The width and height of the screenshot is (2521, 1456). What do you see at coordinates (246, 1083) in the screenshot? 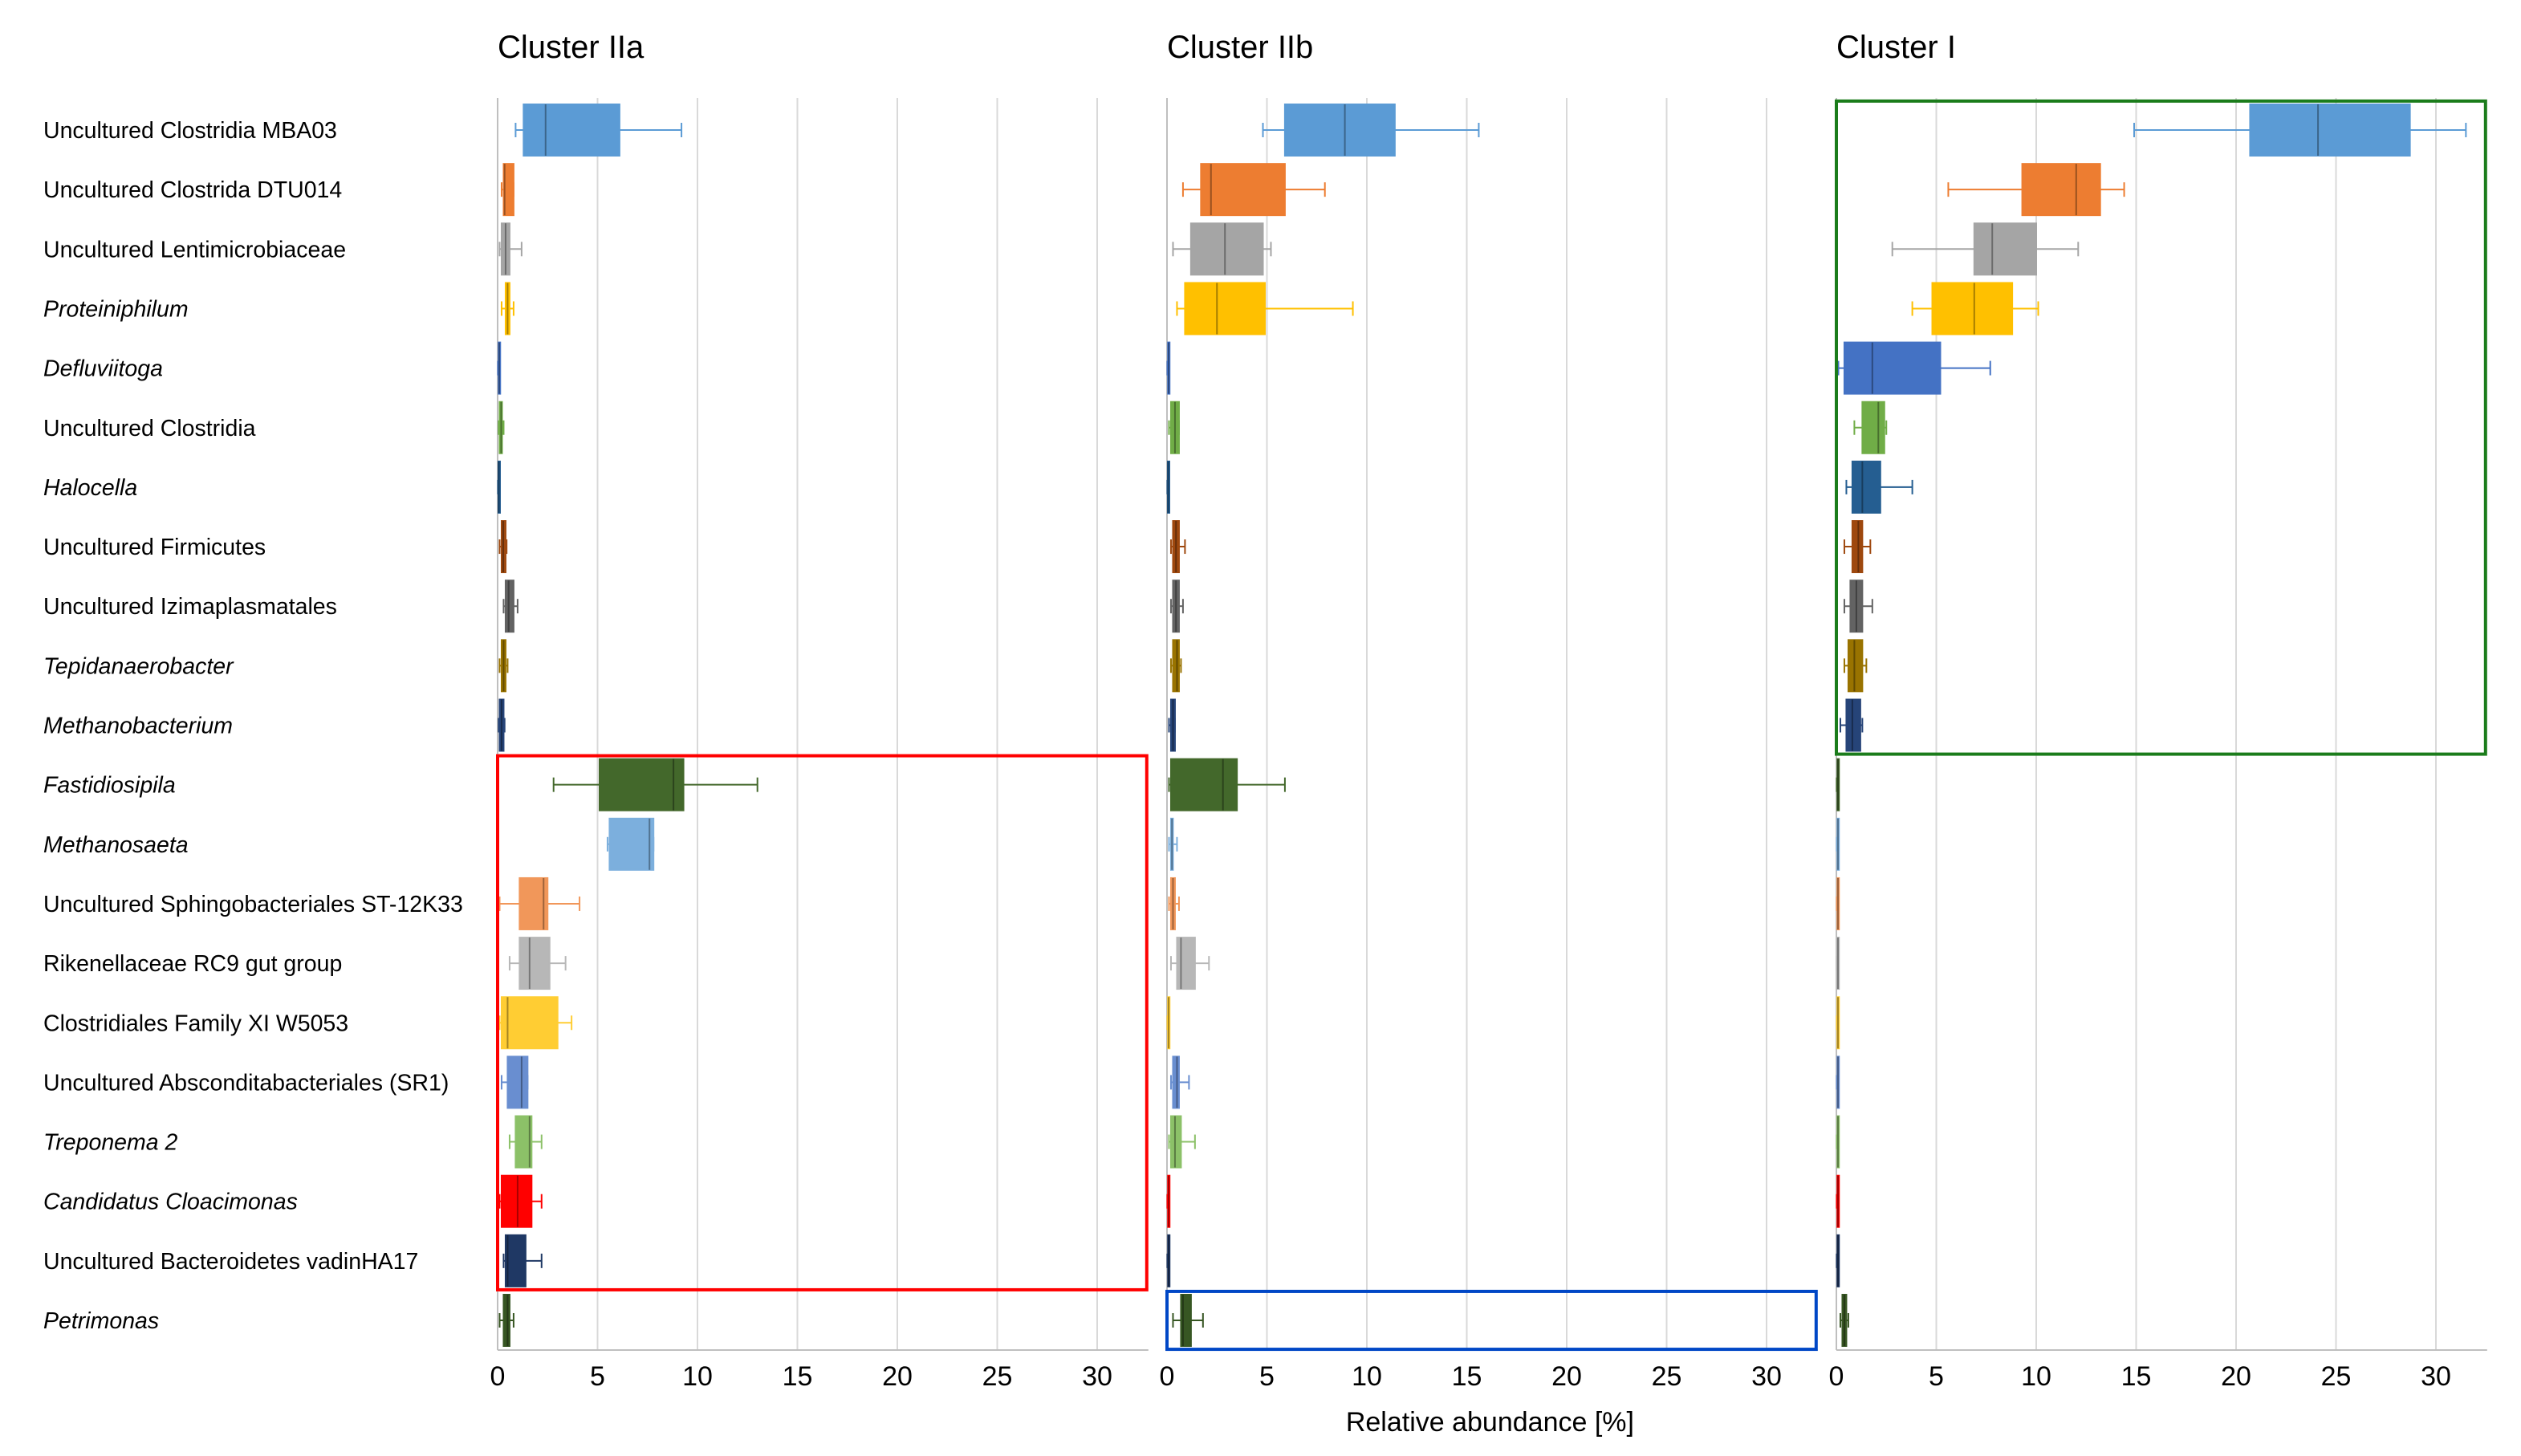
I see `category-label: Uncultured Absconditabacteriales (SR1)` at bounding box center [246, 1083].